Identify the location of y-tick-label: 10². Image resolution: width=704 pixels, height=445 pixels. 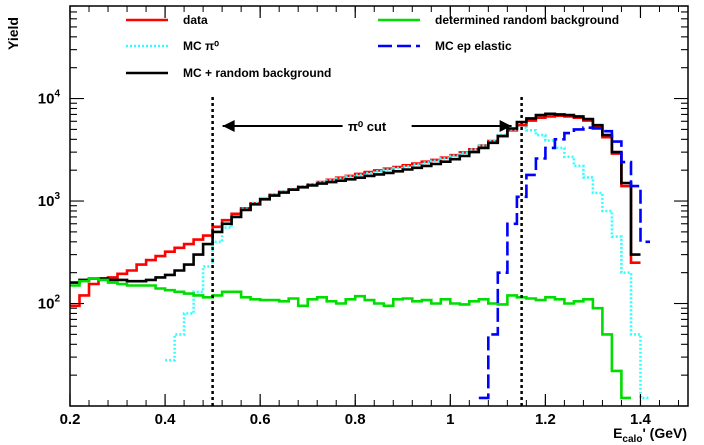
(49, 303).